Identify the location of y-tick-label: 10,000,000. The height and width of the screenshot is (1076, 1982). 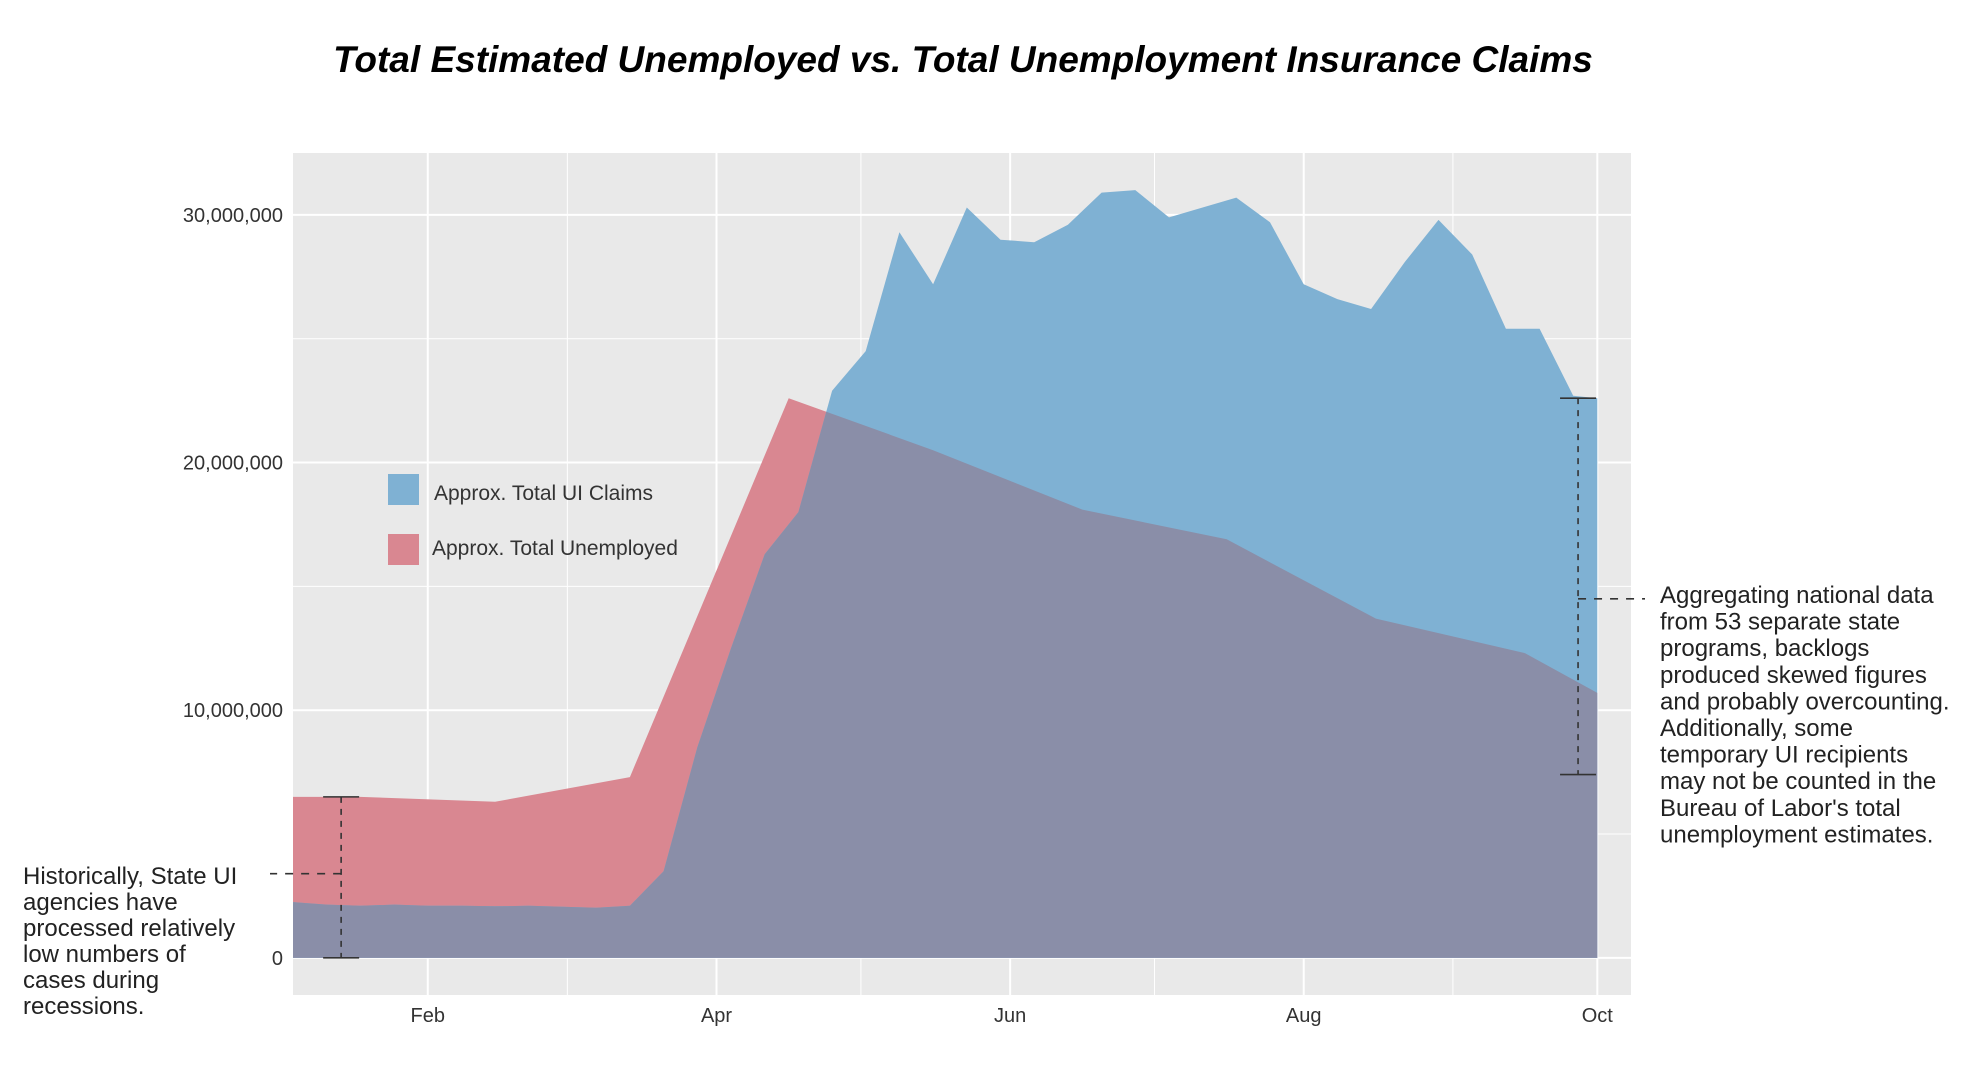
(233, 711).